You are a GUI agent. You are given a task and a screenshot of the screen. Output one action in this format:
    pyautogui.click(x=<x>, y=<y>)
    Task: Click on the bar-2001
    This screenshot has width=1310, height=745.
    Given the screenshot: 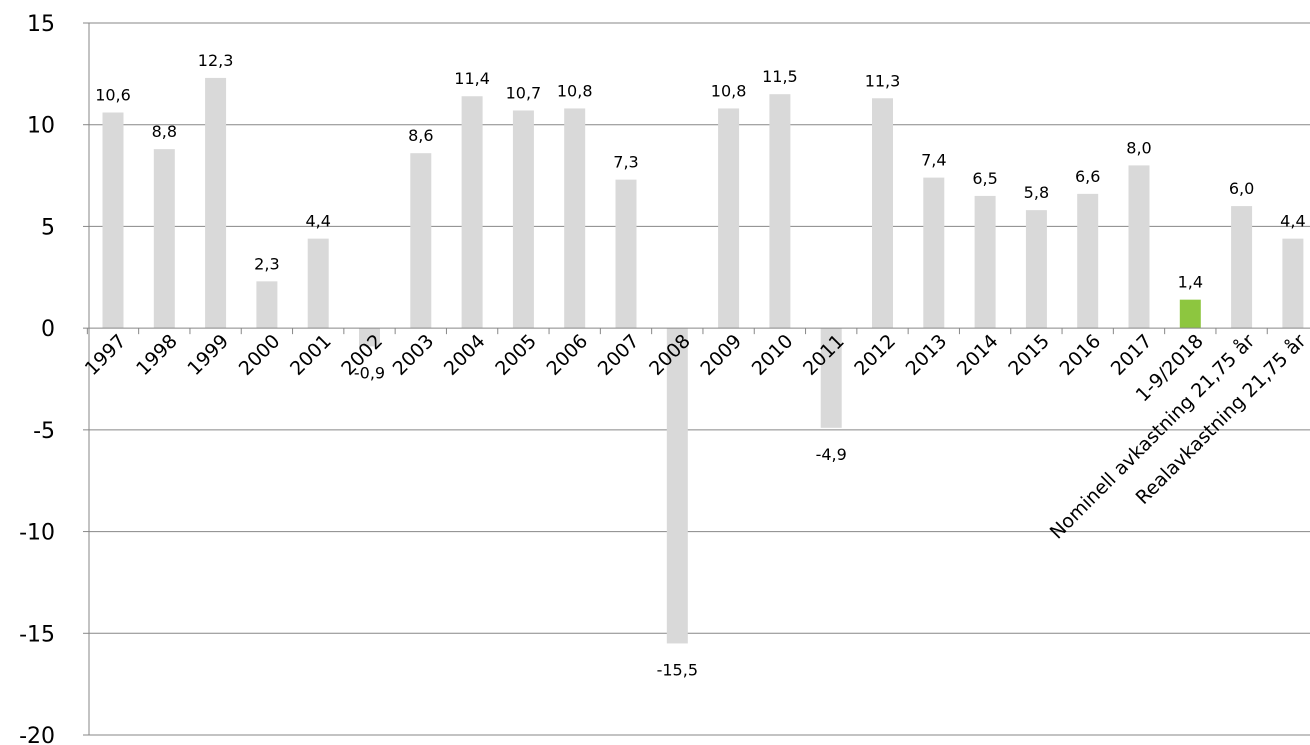 What is the action you would take?
    pyautogui.click(x=318, y=283)
    